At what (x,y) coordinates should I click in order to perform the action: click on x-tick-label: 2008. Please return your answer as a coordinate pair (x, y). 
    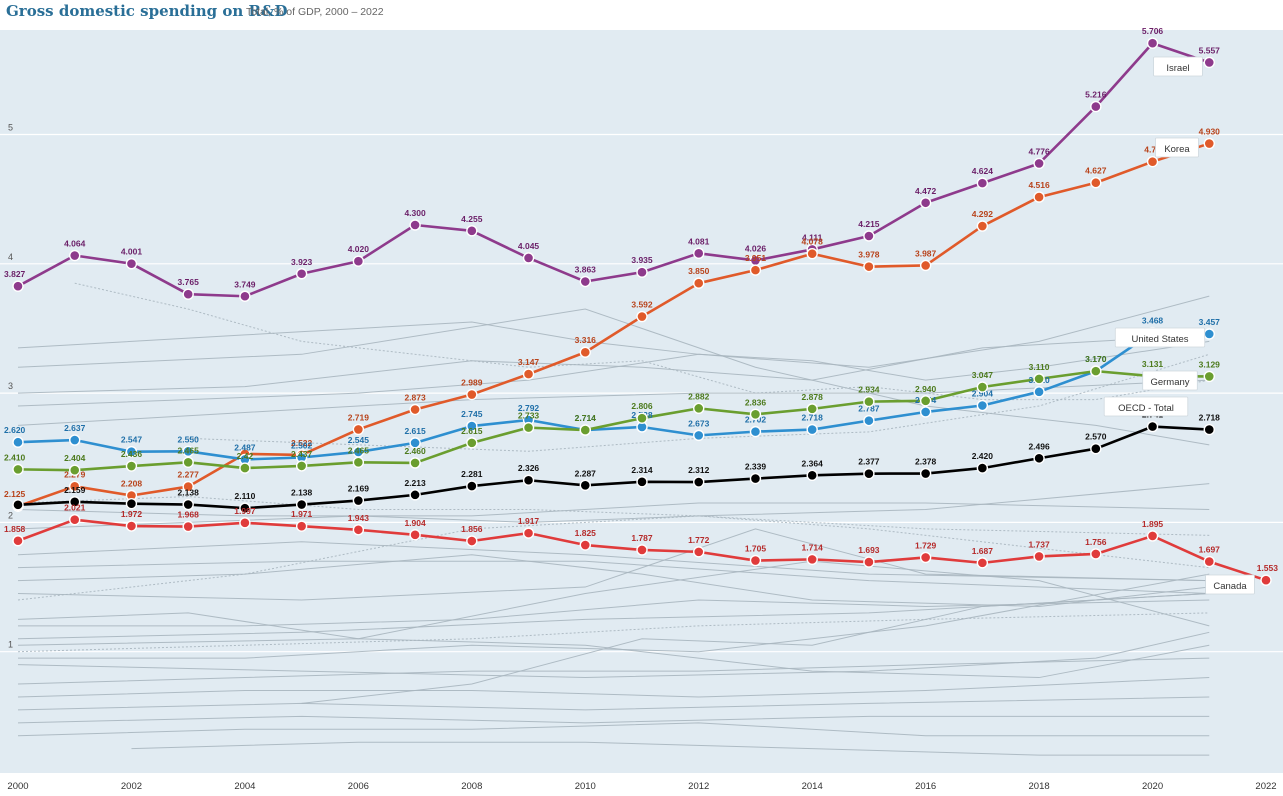
    Looking at the image, I should click on (471, 786).